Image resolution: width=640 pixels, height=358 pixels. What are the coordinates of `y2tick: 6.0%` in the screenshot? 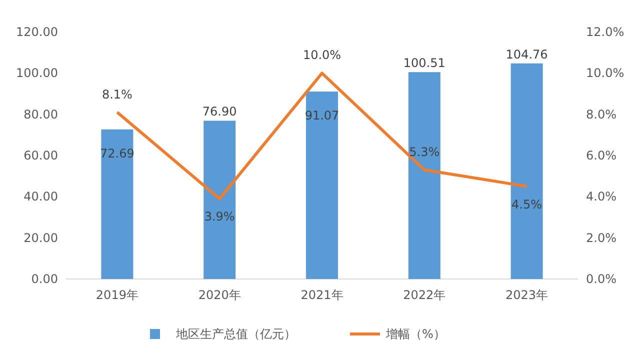 It's located at (601, 155).